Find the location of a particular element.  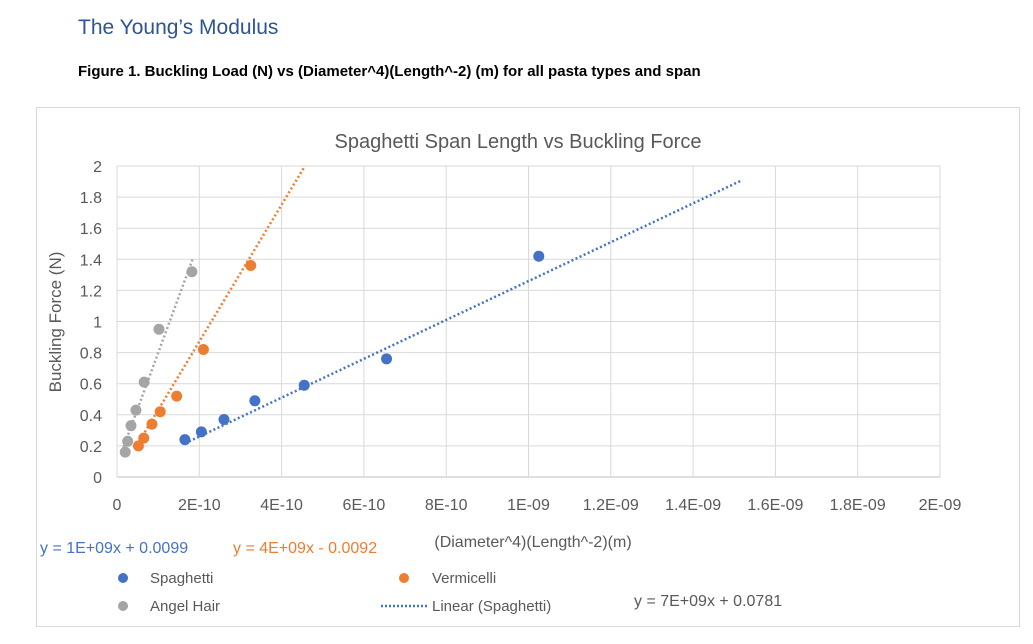

y-axis-label: Buckling Force (N) is located at coordinates (55, 322).